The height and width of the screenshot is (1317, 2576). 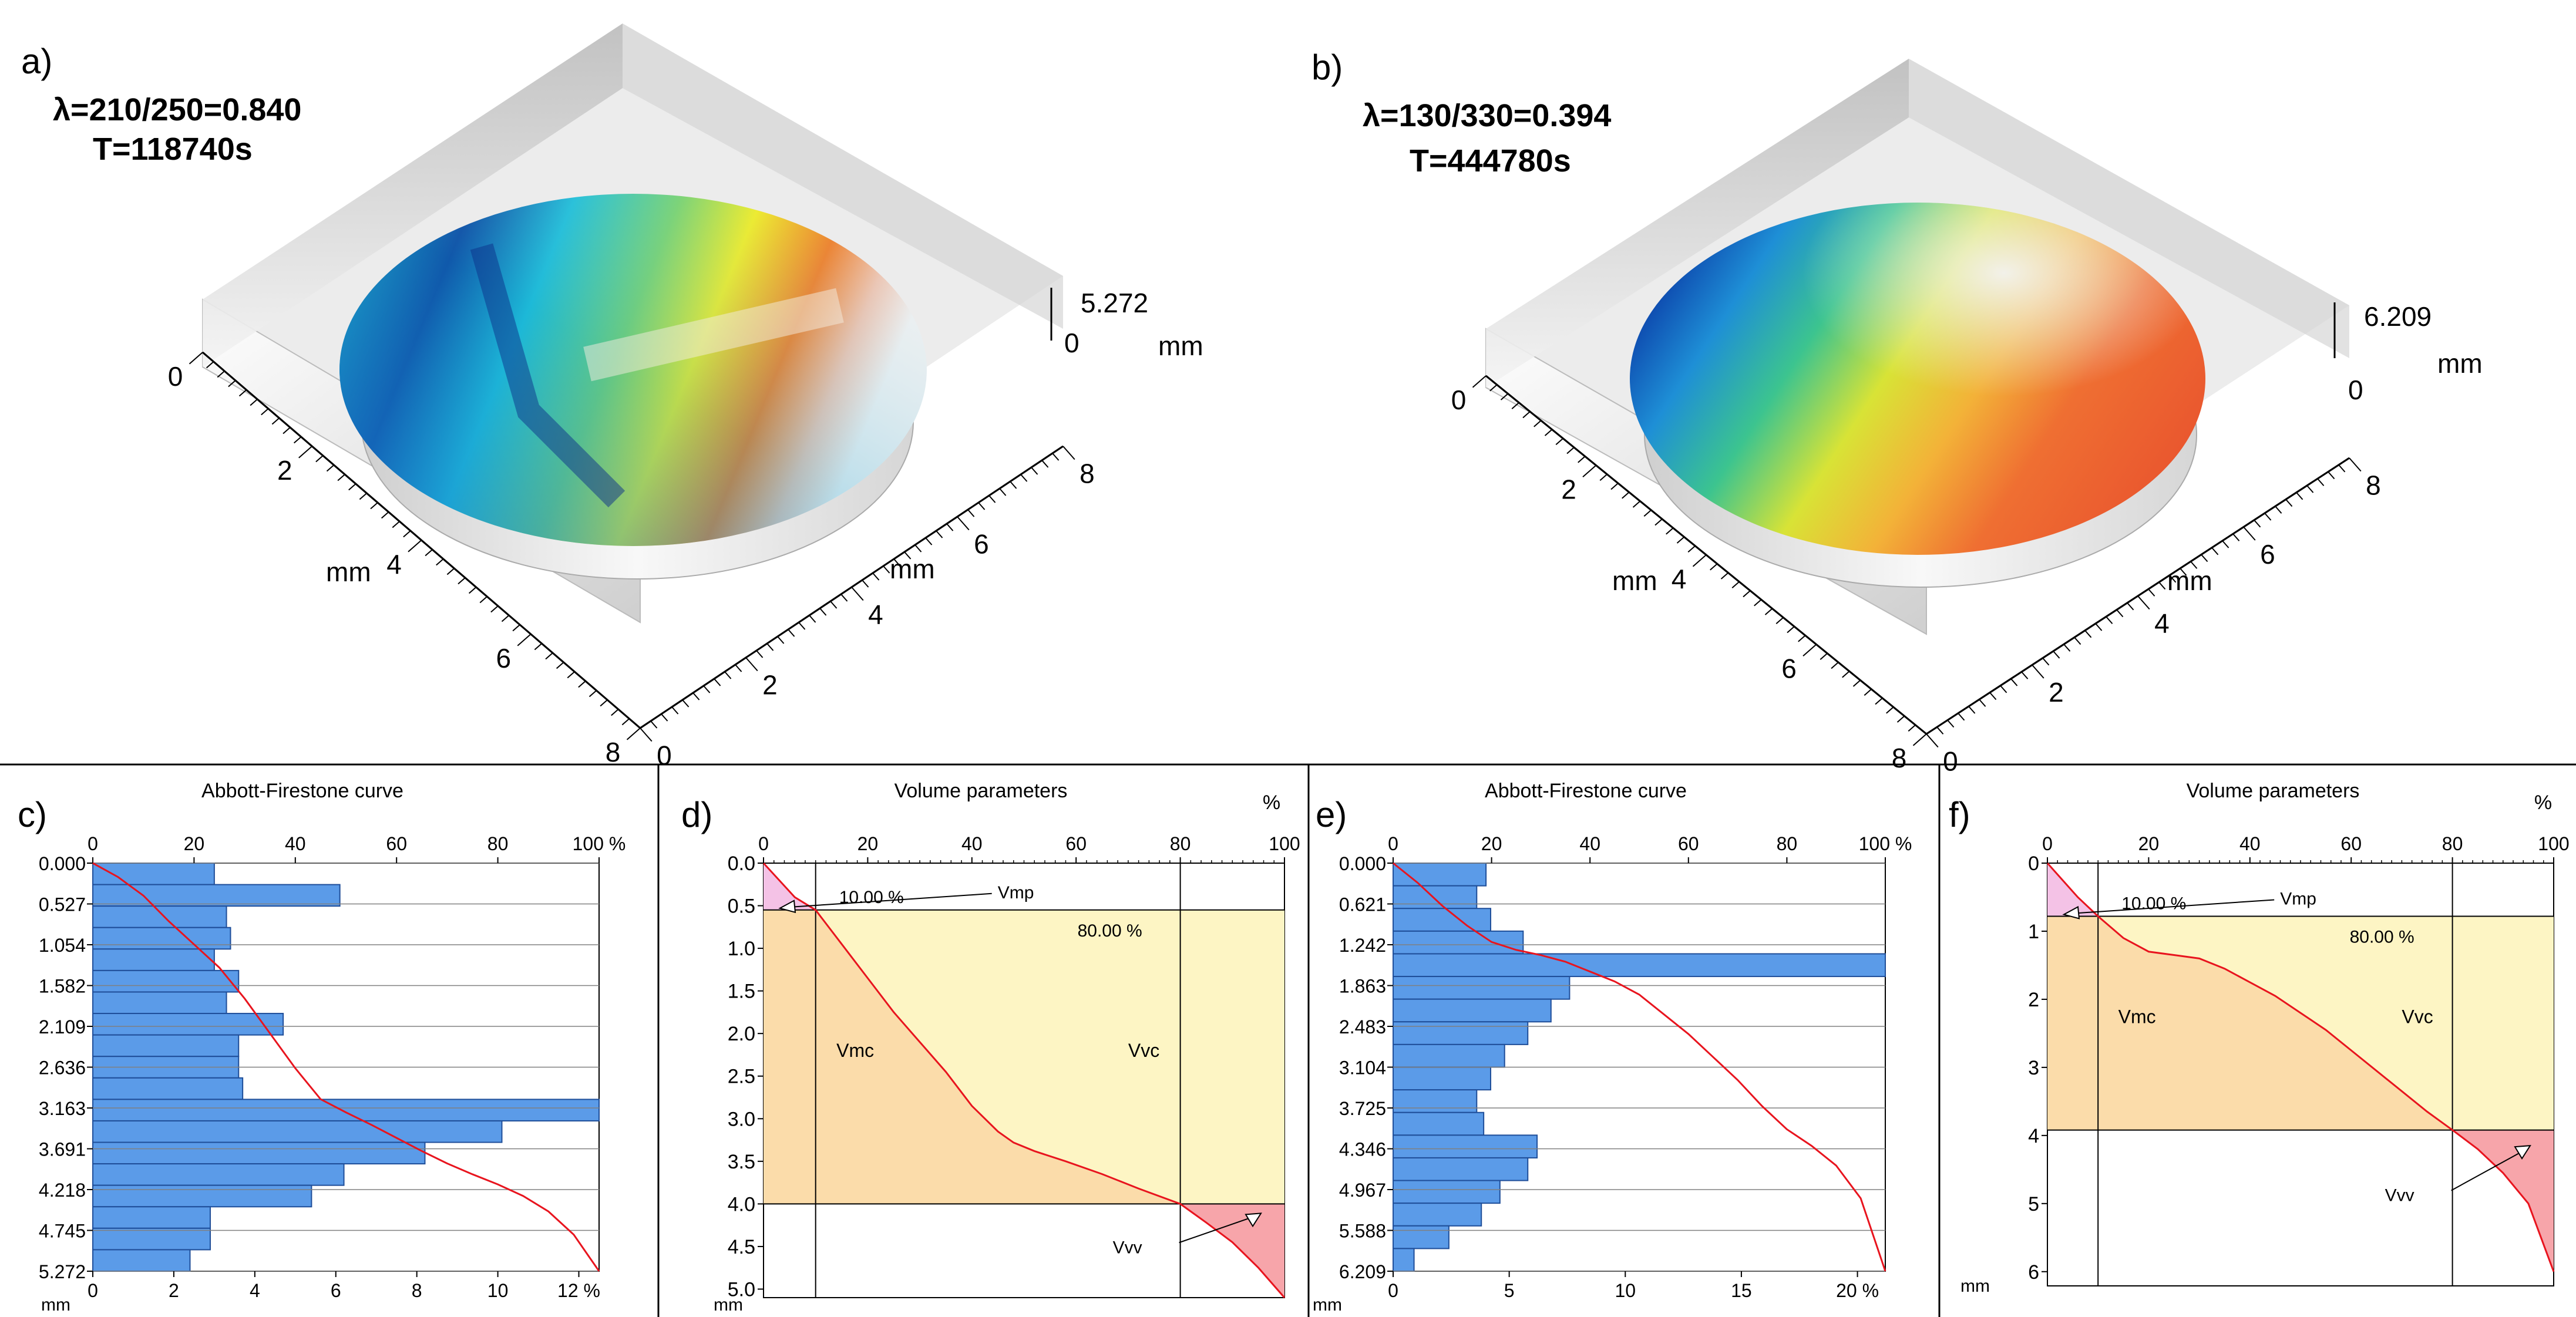 I want to click on f-x-tick-label: 80, so click(x=2452, y=843).